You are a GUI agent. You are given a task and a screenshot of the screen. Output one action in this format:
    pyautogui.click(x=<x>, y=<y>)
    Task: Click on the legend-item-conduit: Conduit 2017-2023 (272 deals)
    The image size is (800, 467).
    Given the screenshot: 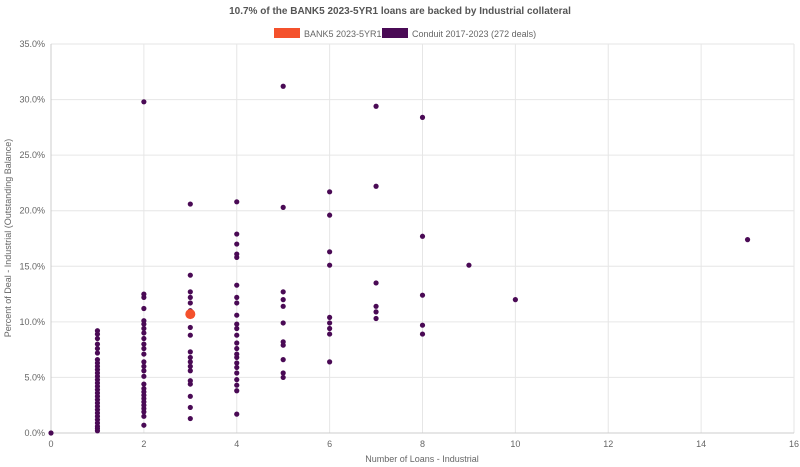 What is the action you would take?
    pyautogui.click(x=459, y=33)
    